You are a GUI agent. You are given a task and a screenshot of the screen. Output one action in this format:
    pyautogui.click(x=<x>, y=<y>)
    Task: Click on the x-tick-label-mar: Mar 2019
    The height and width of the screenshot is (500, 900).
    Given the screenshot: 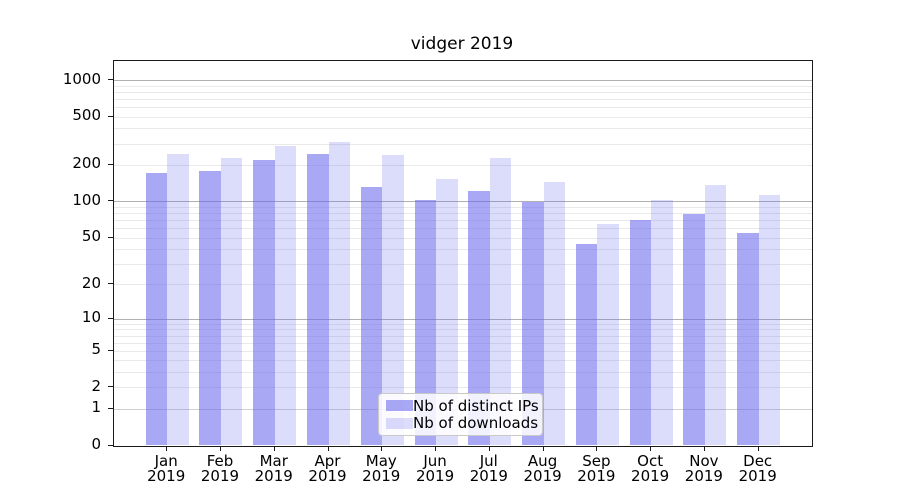 What is the action you would take?
    pyautogui.click(x=274, y=468)
    